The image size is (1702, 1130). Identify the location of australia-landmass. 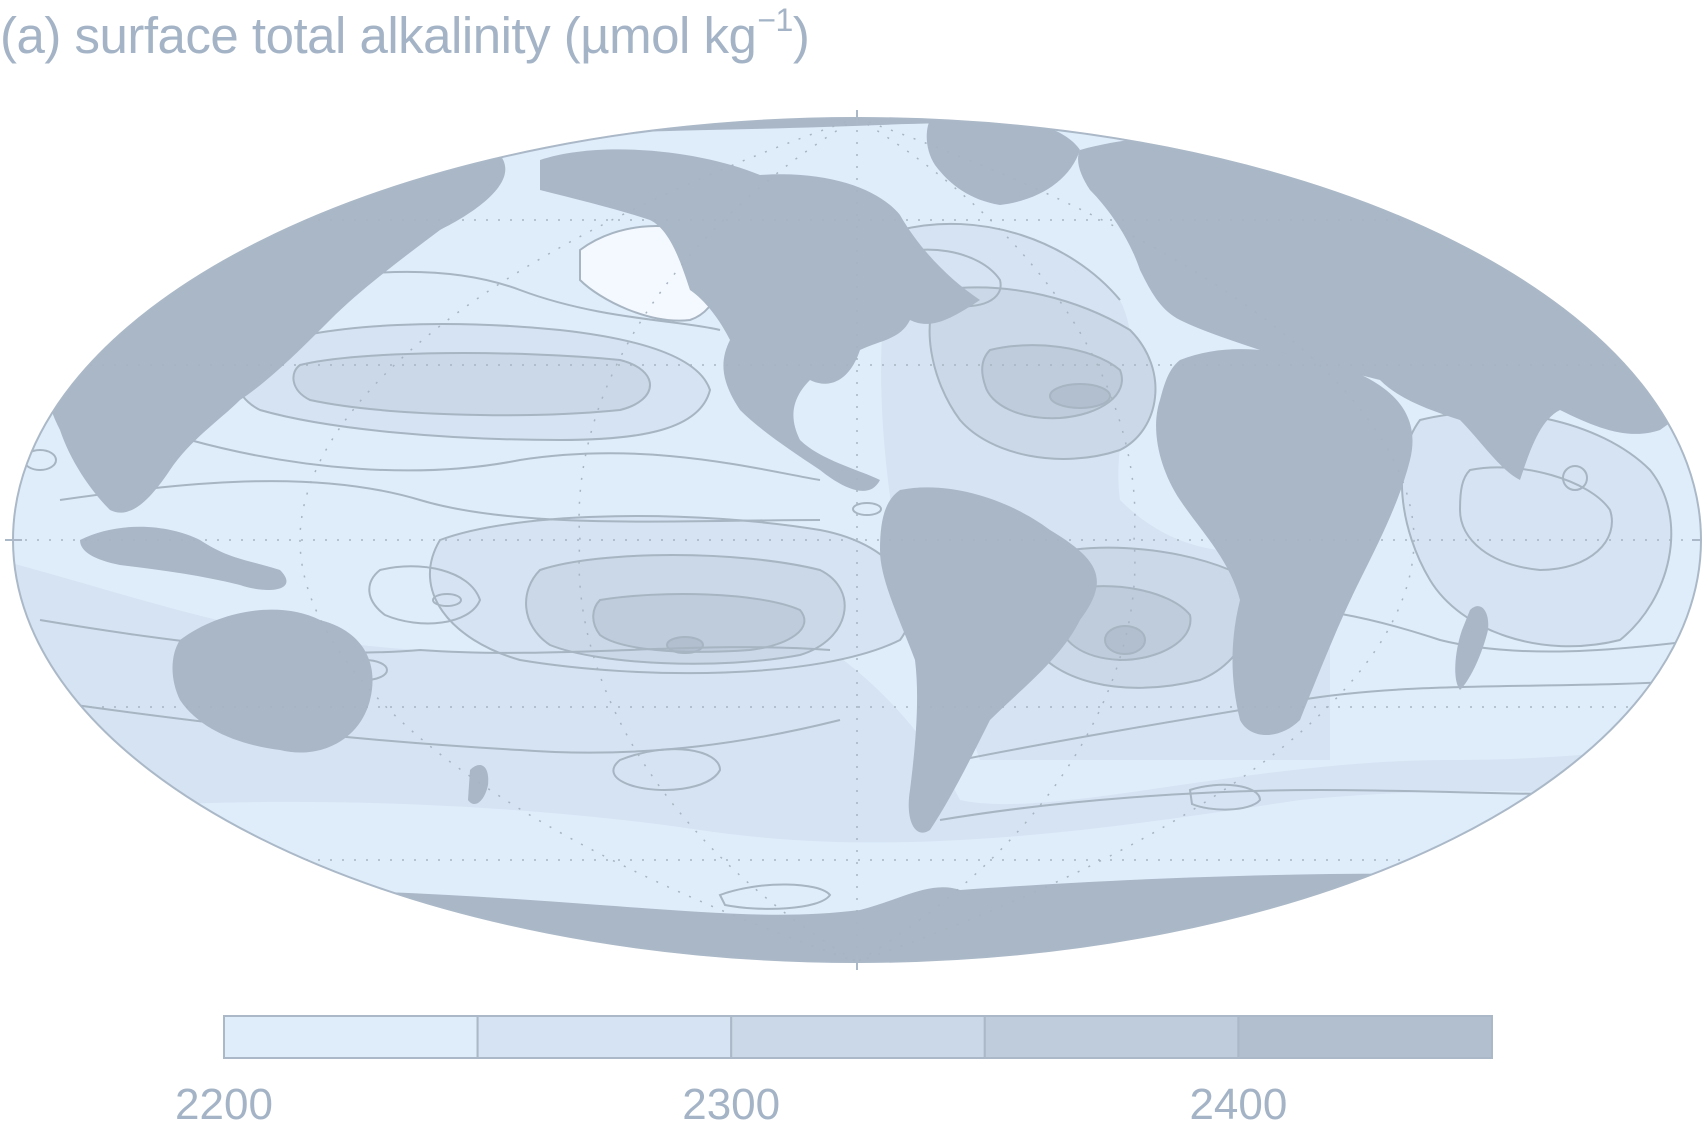
(272, 681).